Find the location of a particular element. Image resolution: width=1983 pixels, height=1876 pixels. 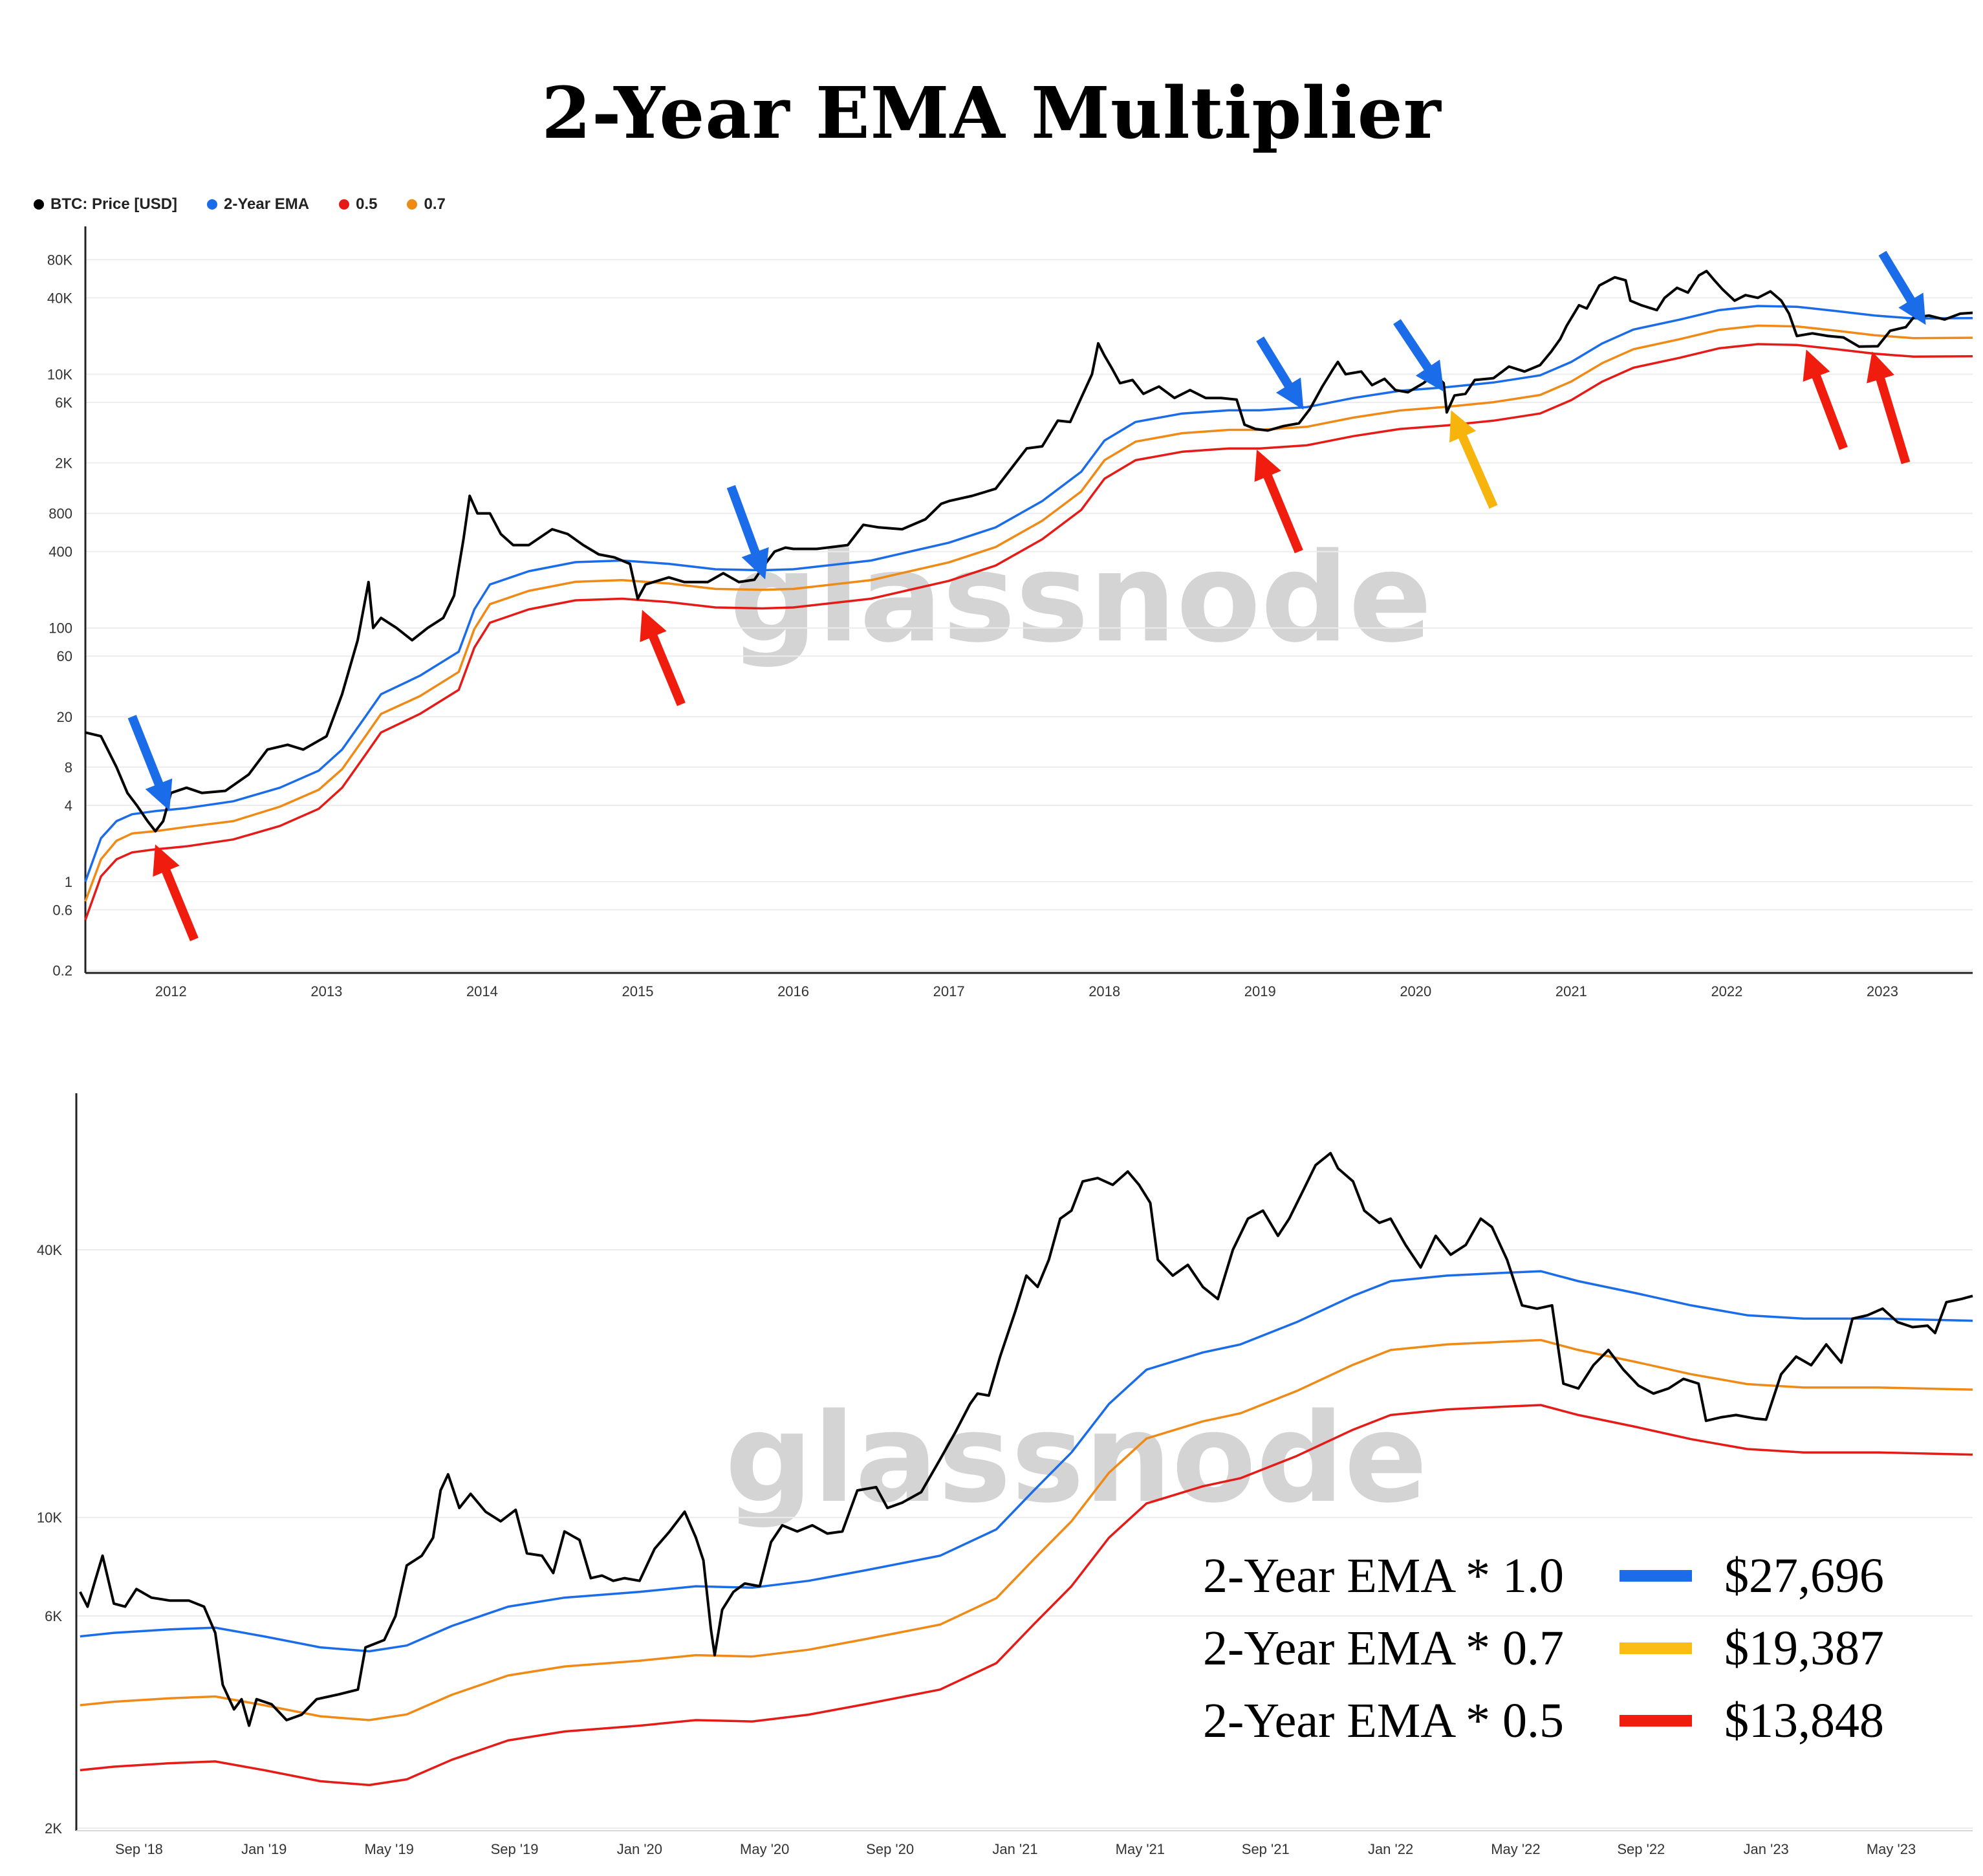

value-legend-row-0-5: 2-Year EMA * 0.5 $13,848 is located at coordinates (1567, 1721).